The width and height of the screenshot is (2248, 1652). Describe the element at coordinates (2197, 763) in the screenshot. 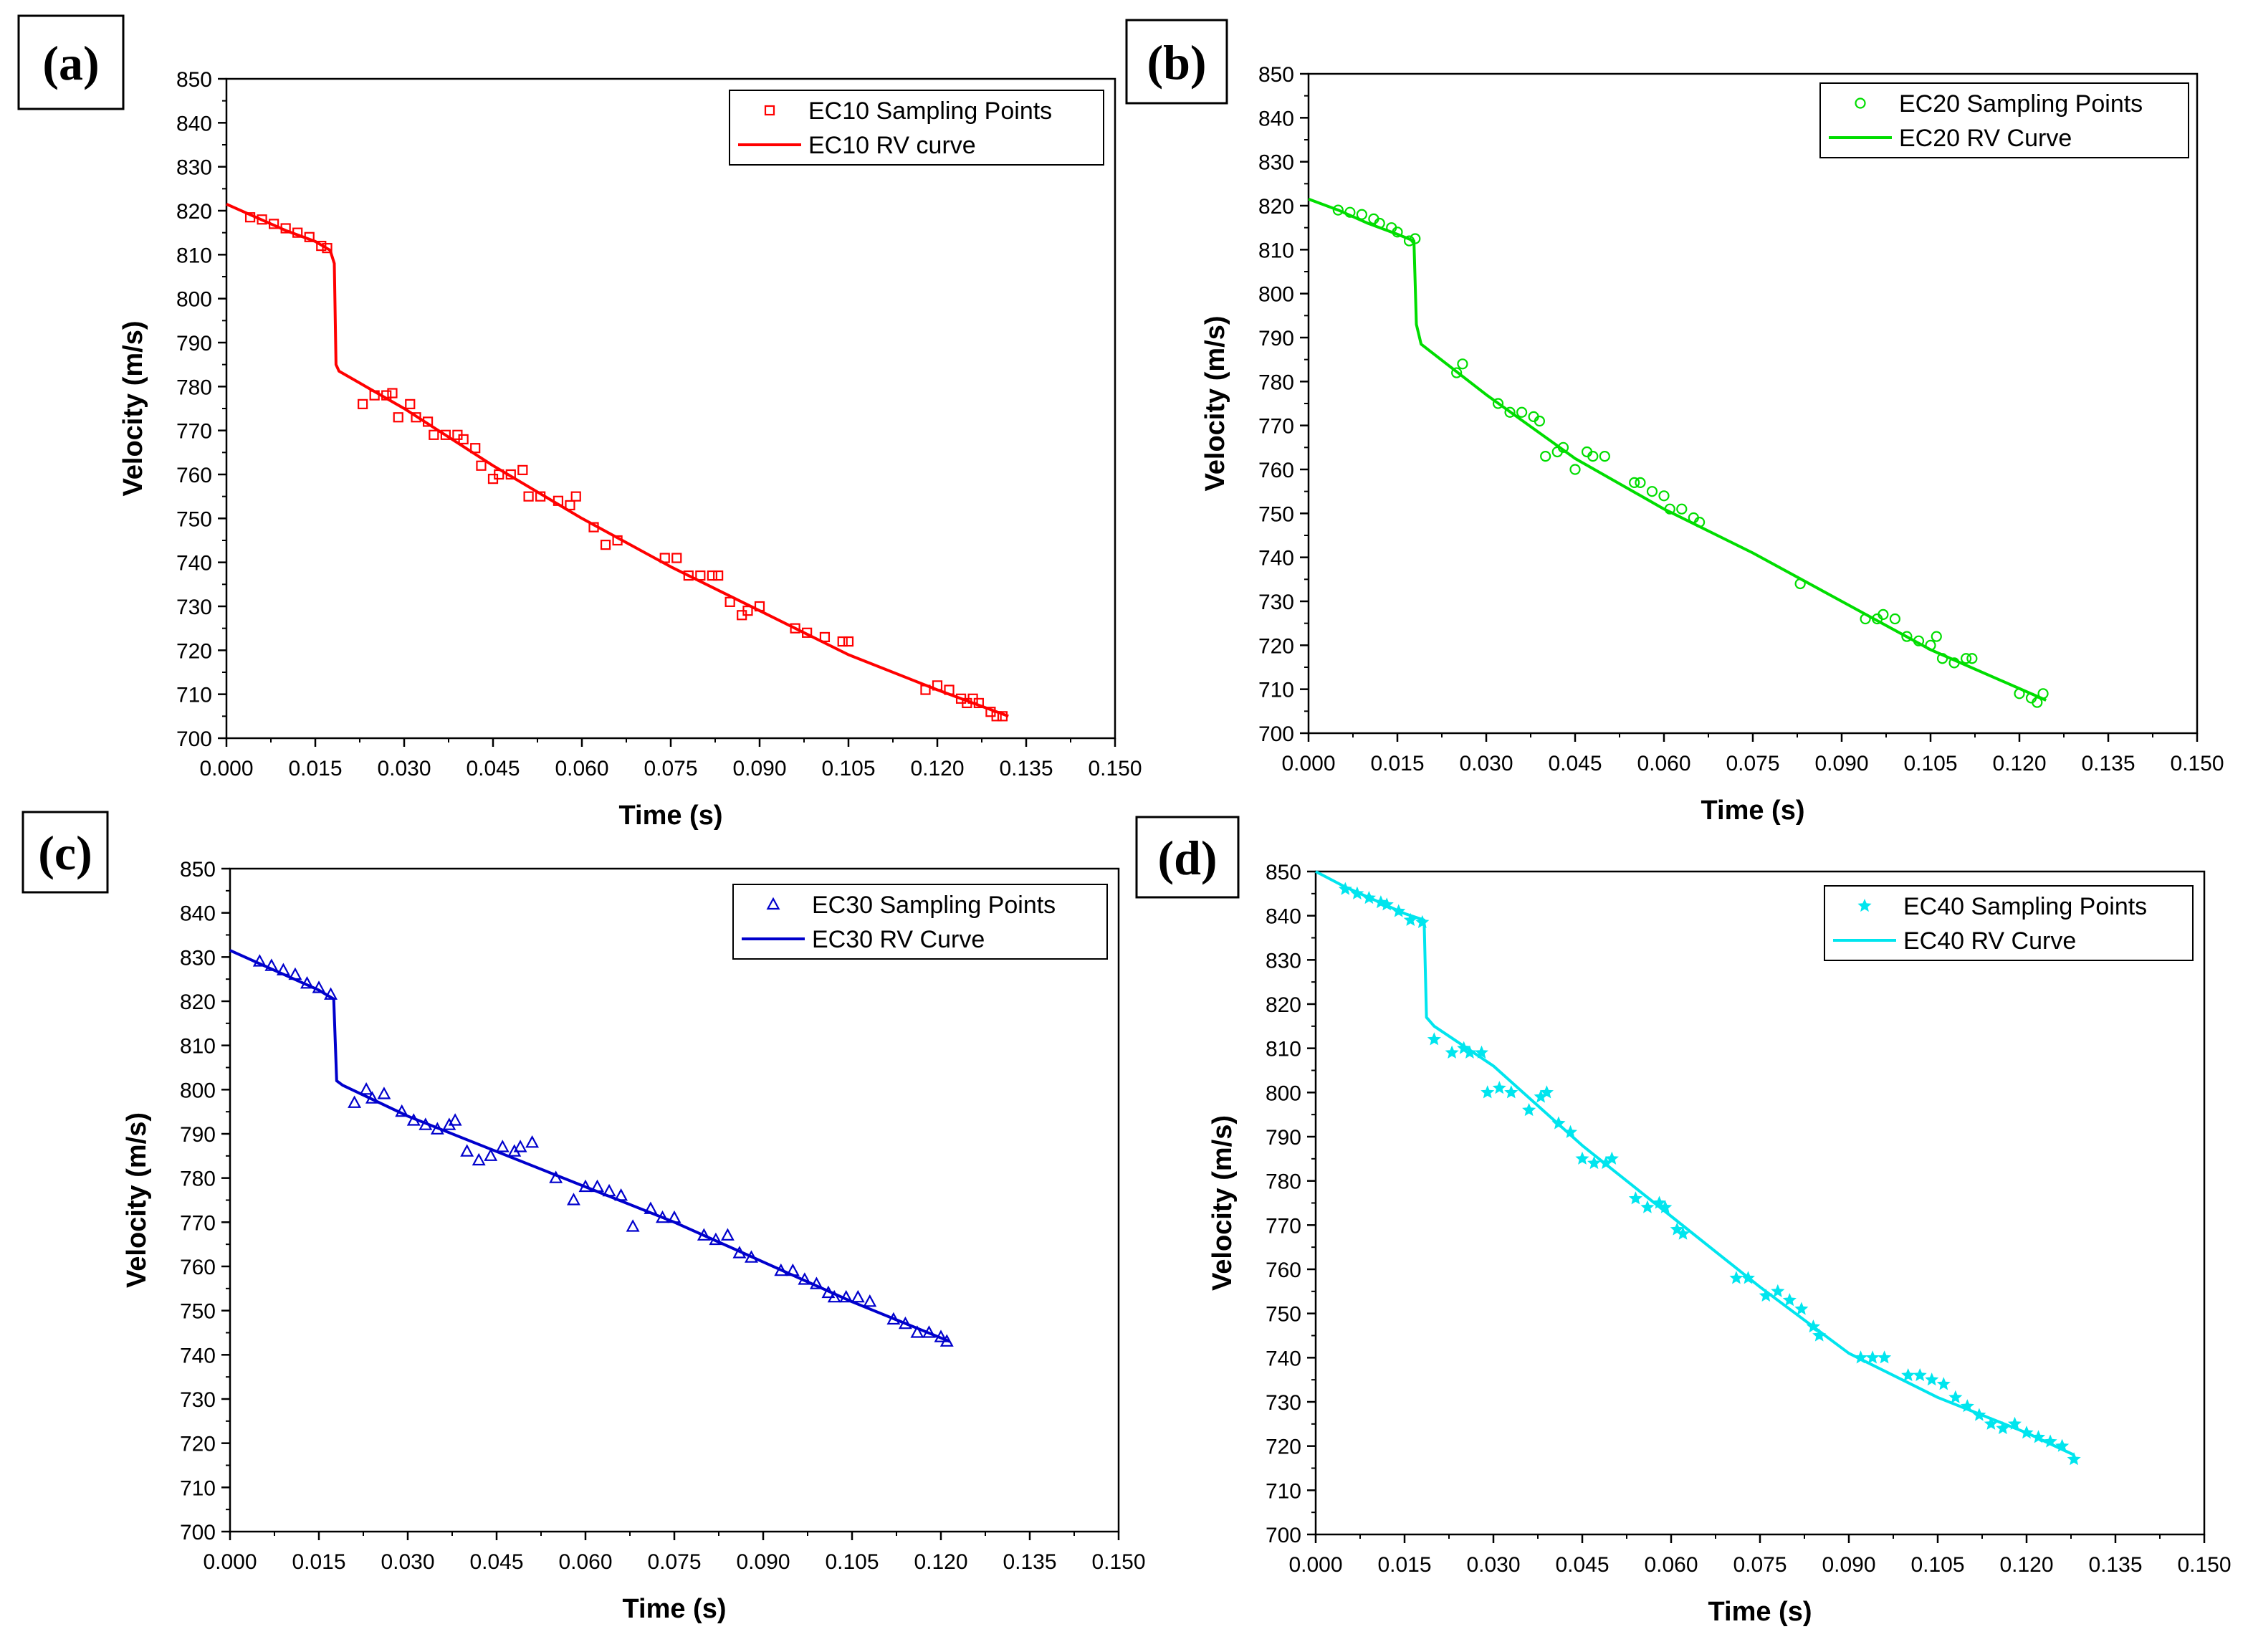

I see `x-tick-label: 0.150` at that location.